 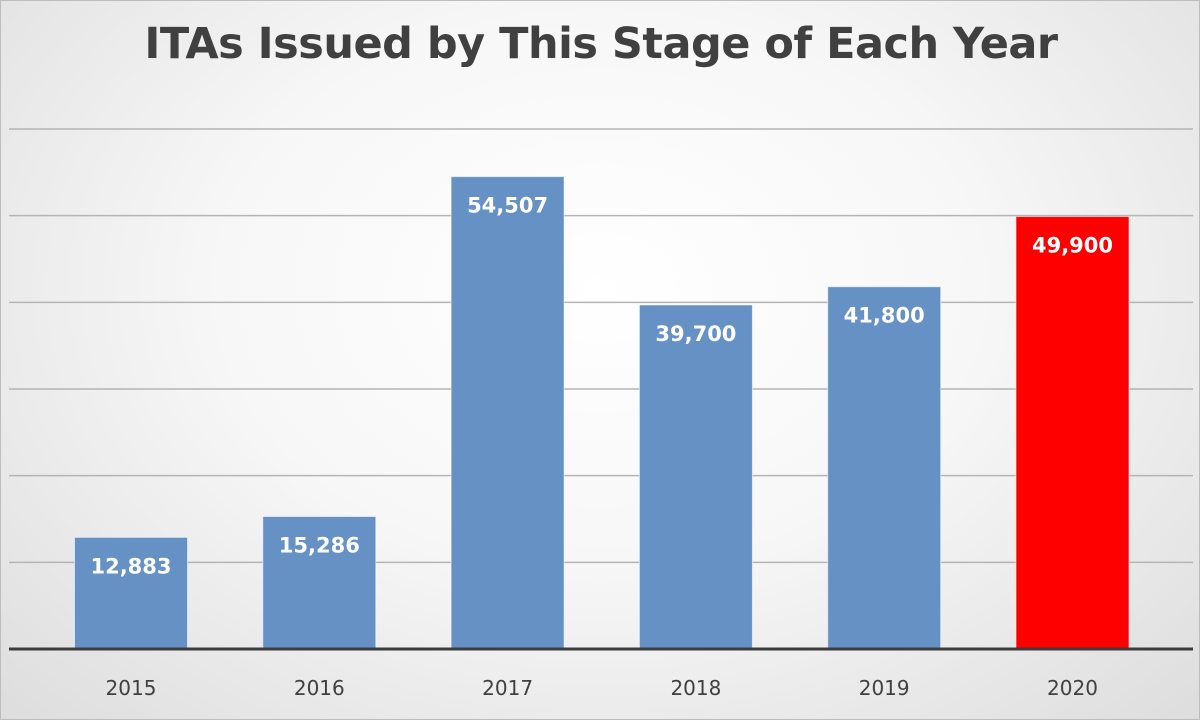 I want to click on chart-title: ITAs Issued by This Stage of Each Year, so click(x=601, y=44).